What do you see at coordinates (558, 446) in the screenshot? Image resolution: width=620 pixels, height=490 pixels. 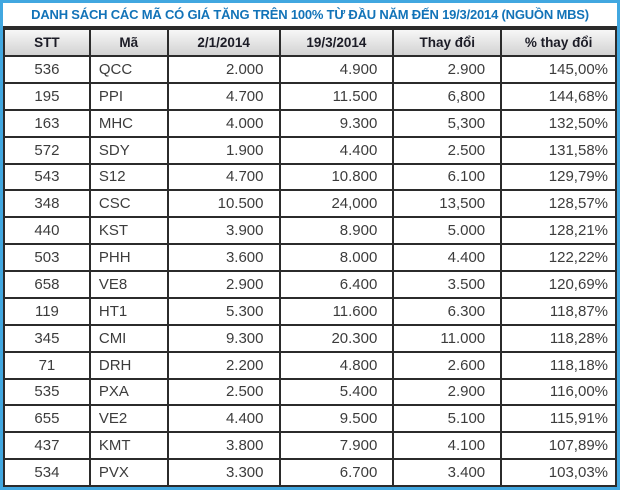 I see `cell-percent-change: 107,89%` at bounding box center [558, 446].